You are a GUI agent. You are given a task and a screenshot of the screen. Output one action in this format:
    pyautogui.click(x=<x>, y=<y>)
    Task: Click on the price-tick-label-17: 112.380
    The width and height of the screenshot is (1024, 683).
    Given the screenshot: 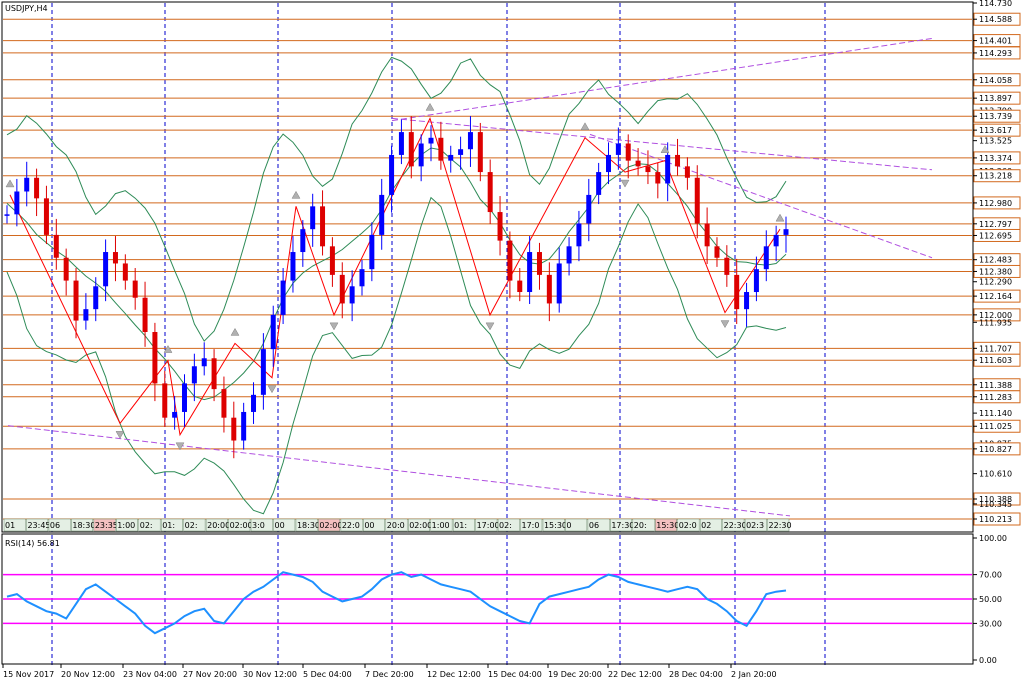 What is the action you would take?
    pyautogui.click(x=995, y=271)
    